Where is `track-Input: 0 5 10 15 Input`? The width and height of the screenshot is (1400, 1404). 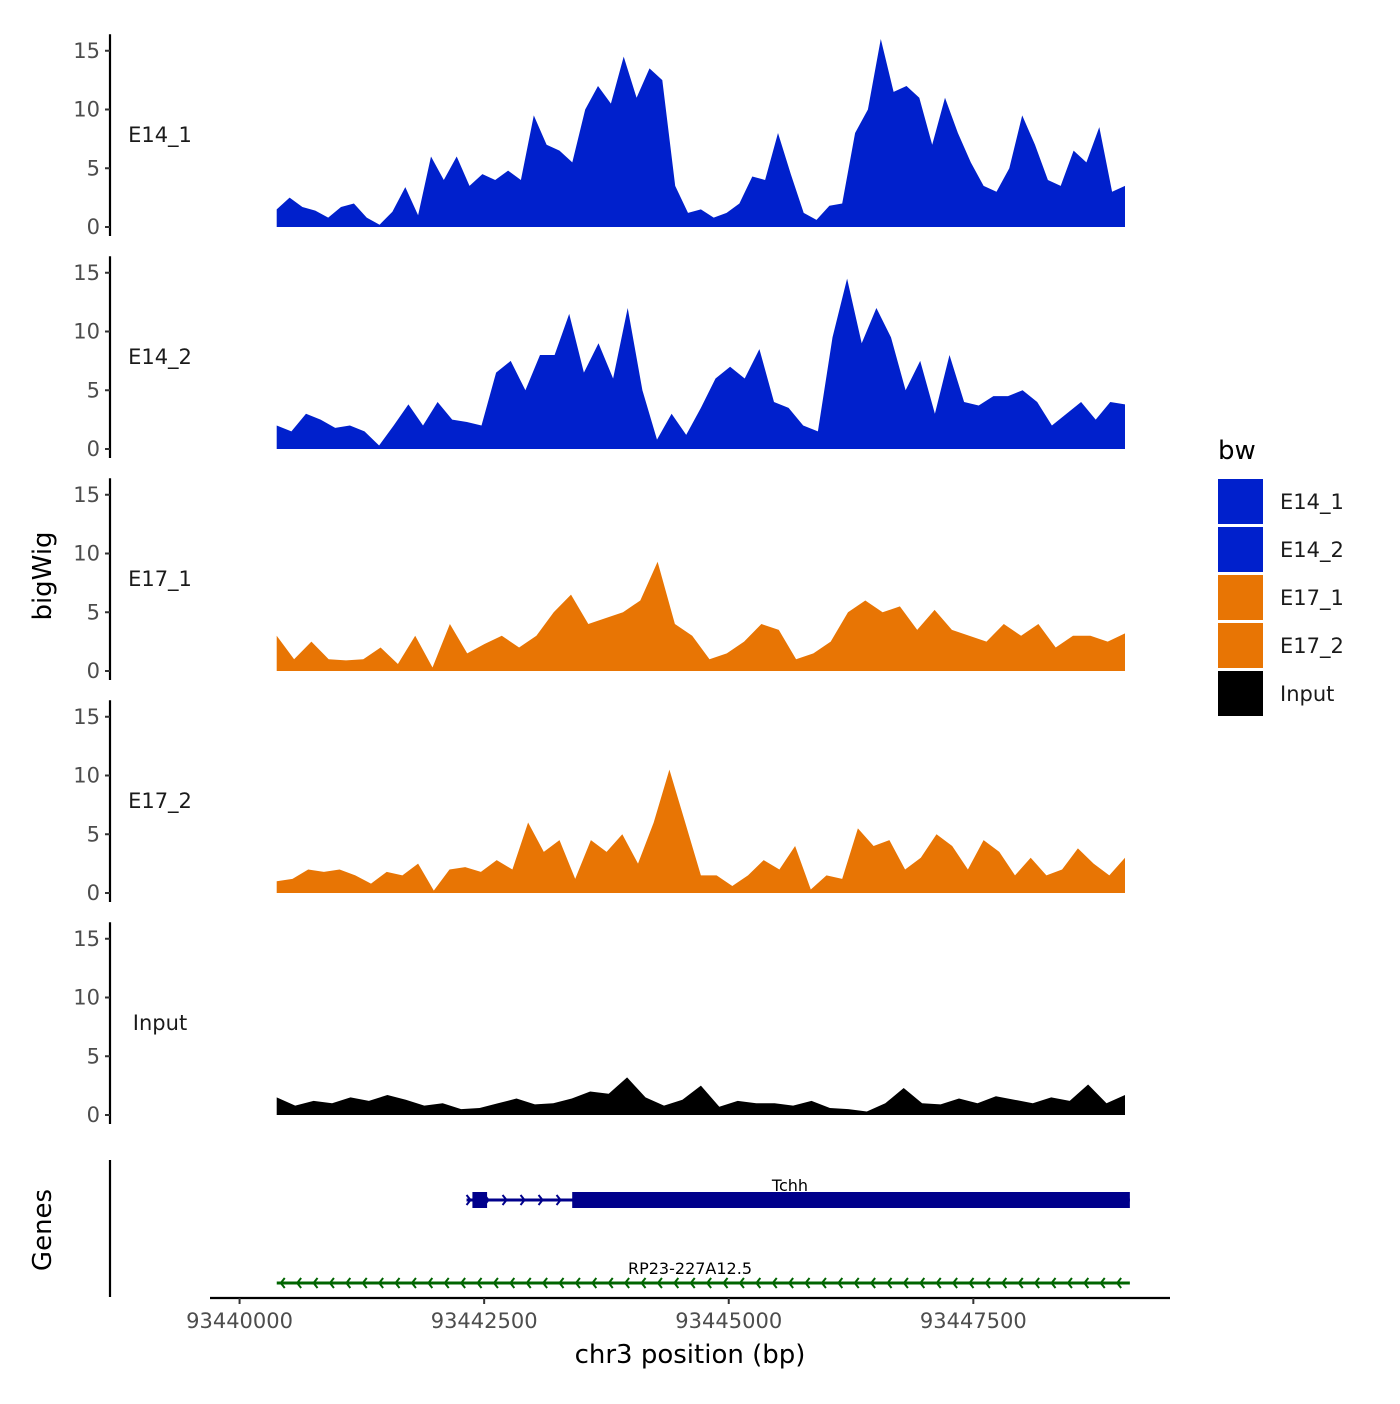
track-Input: 0 5 10 15 Input is located at coordinates (599, 1024).